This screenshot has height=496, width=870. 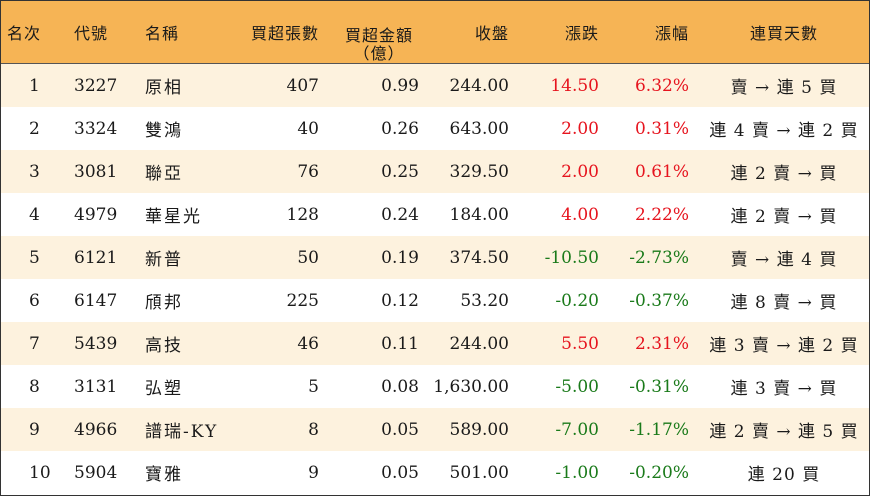 What do you see at coordinates (96, 171) in the screenshot?
I see `cell-code: 3081` at bounding box center [96, 171].